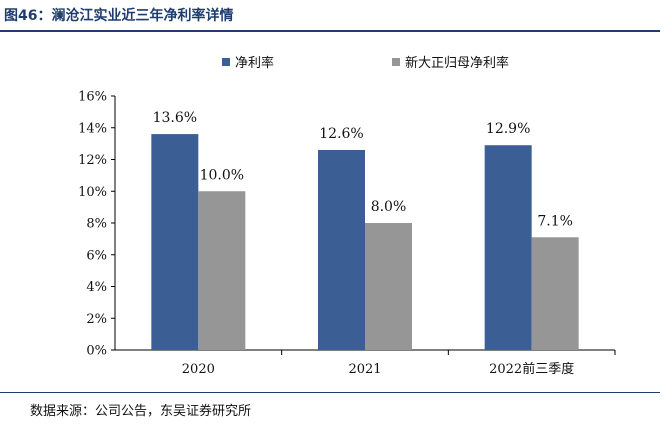  What do you see at coordinates (96, 287) in the screenshot?
I see `y-tick-label: 4%` at bounding box center [96, 287].